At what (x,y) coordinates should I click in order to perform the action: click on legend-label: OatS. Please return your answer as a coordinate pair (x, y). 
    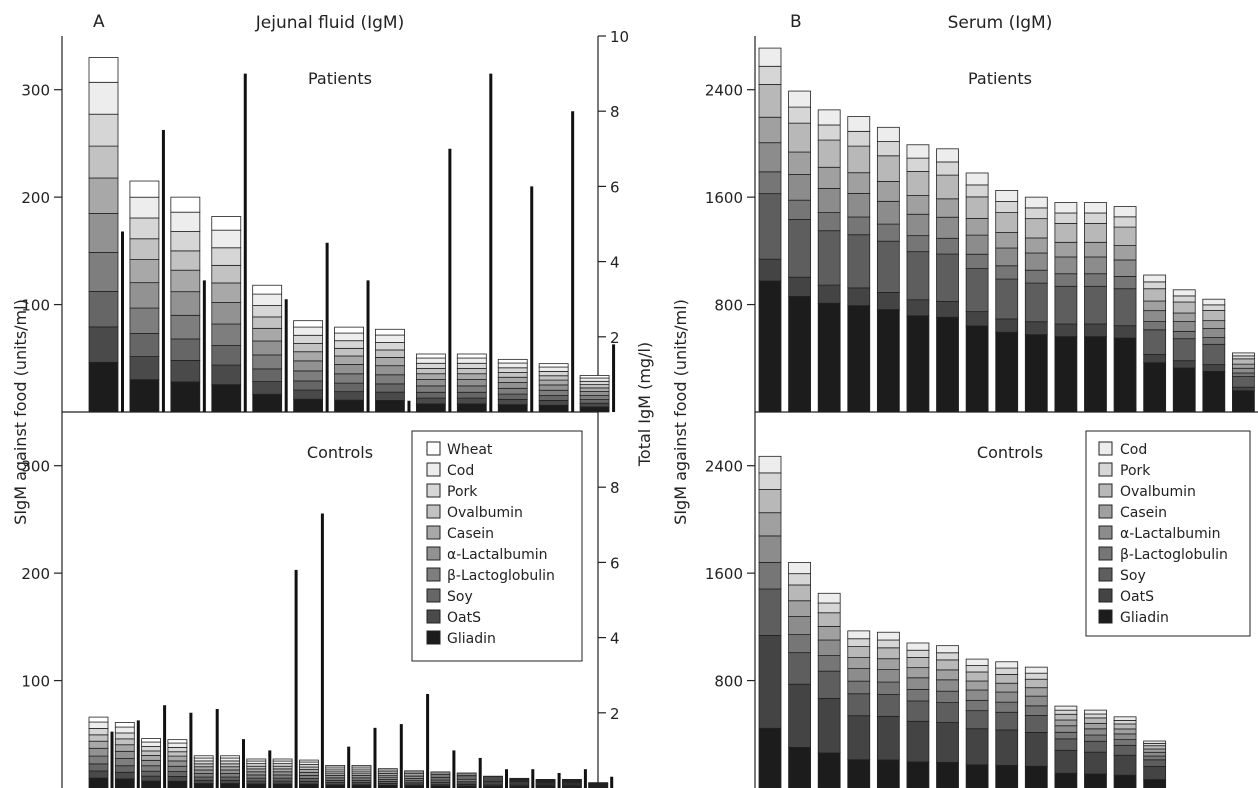
    Looking at the image, I should click on (464, 618).